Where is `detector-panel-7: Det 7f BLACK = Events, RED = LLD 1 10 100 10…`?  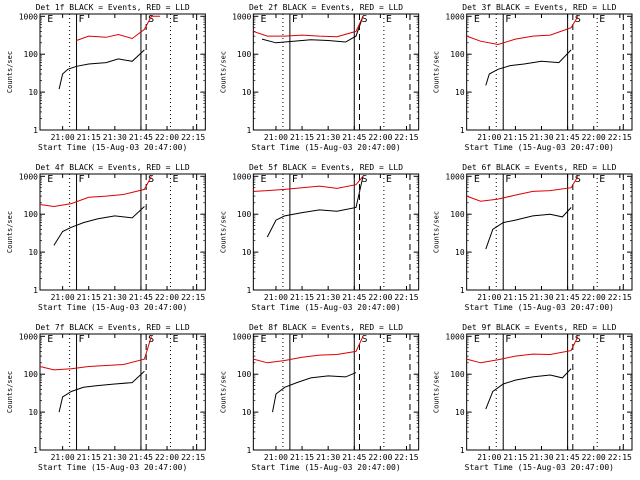 detector-panel-7: Det 7f BLACK = Events, RED = LLD 1 10 100 10… is located at coordinates (106, 397).